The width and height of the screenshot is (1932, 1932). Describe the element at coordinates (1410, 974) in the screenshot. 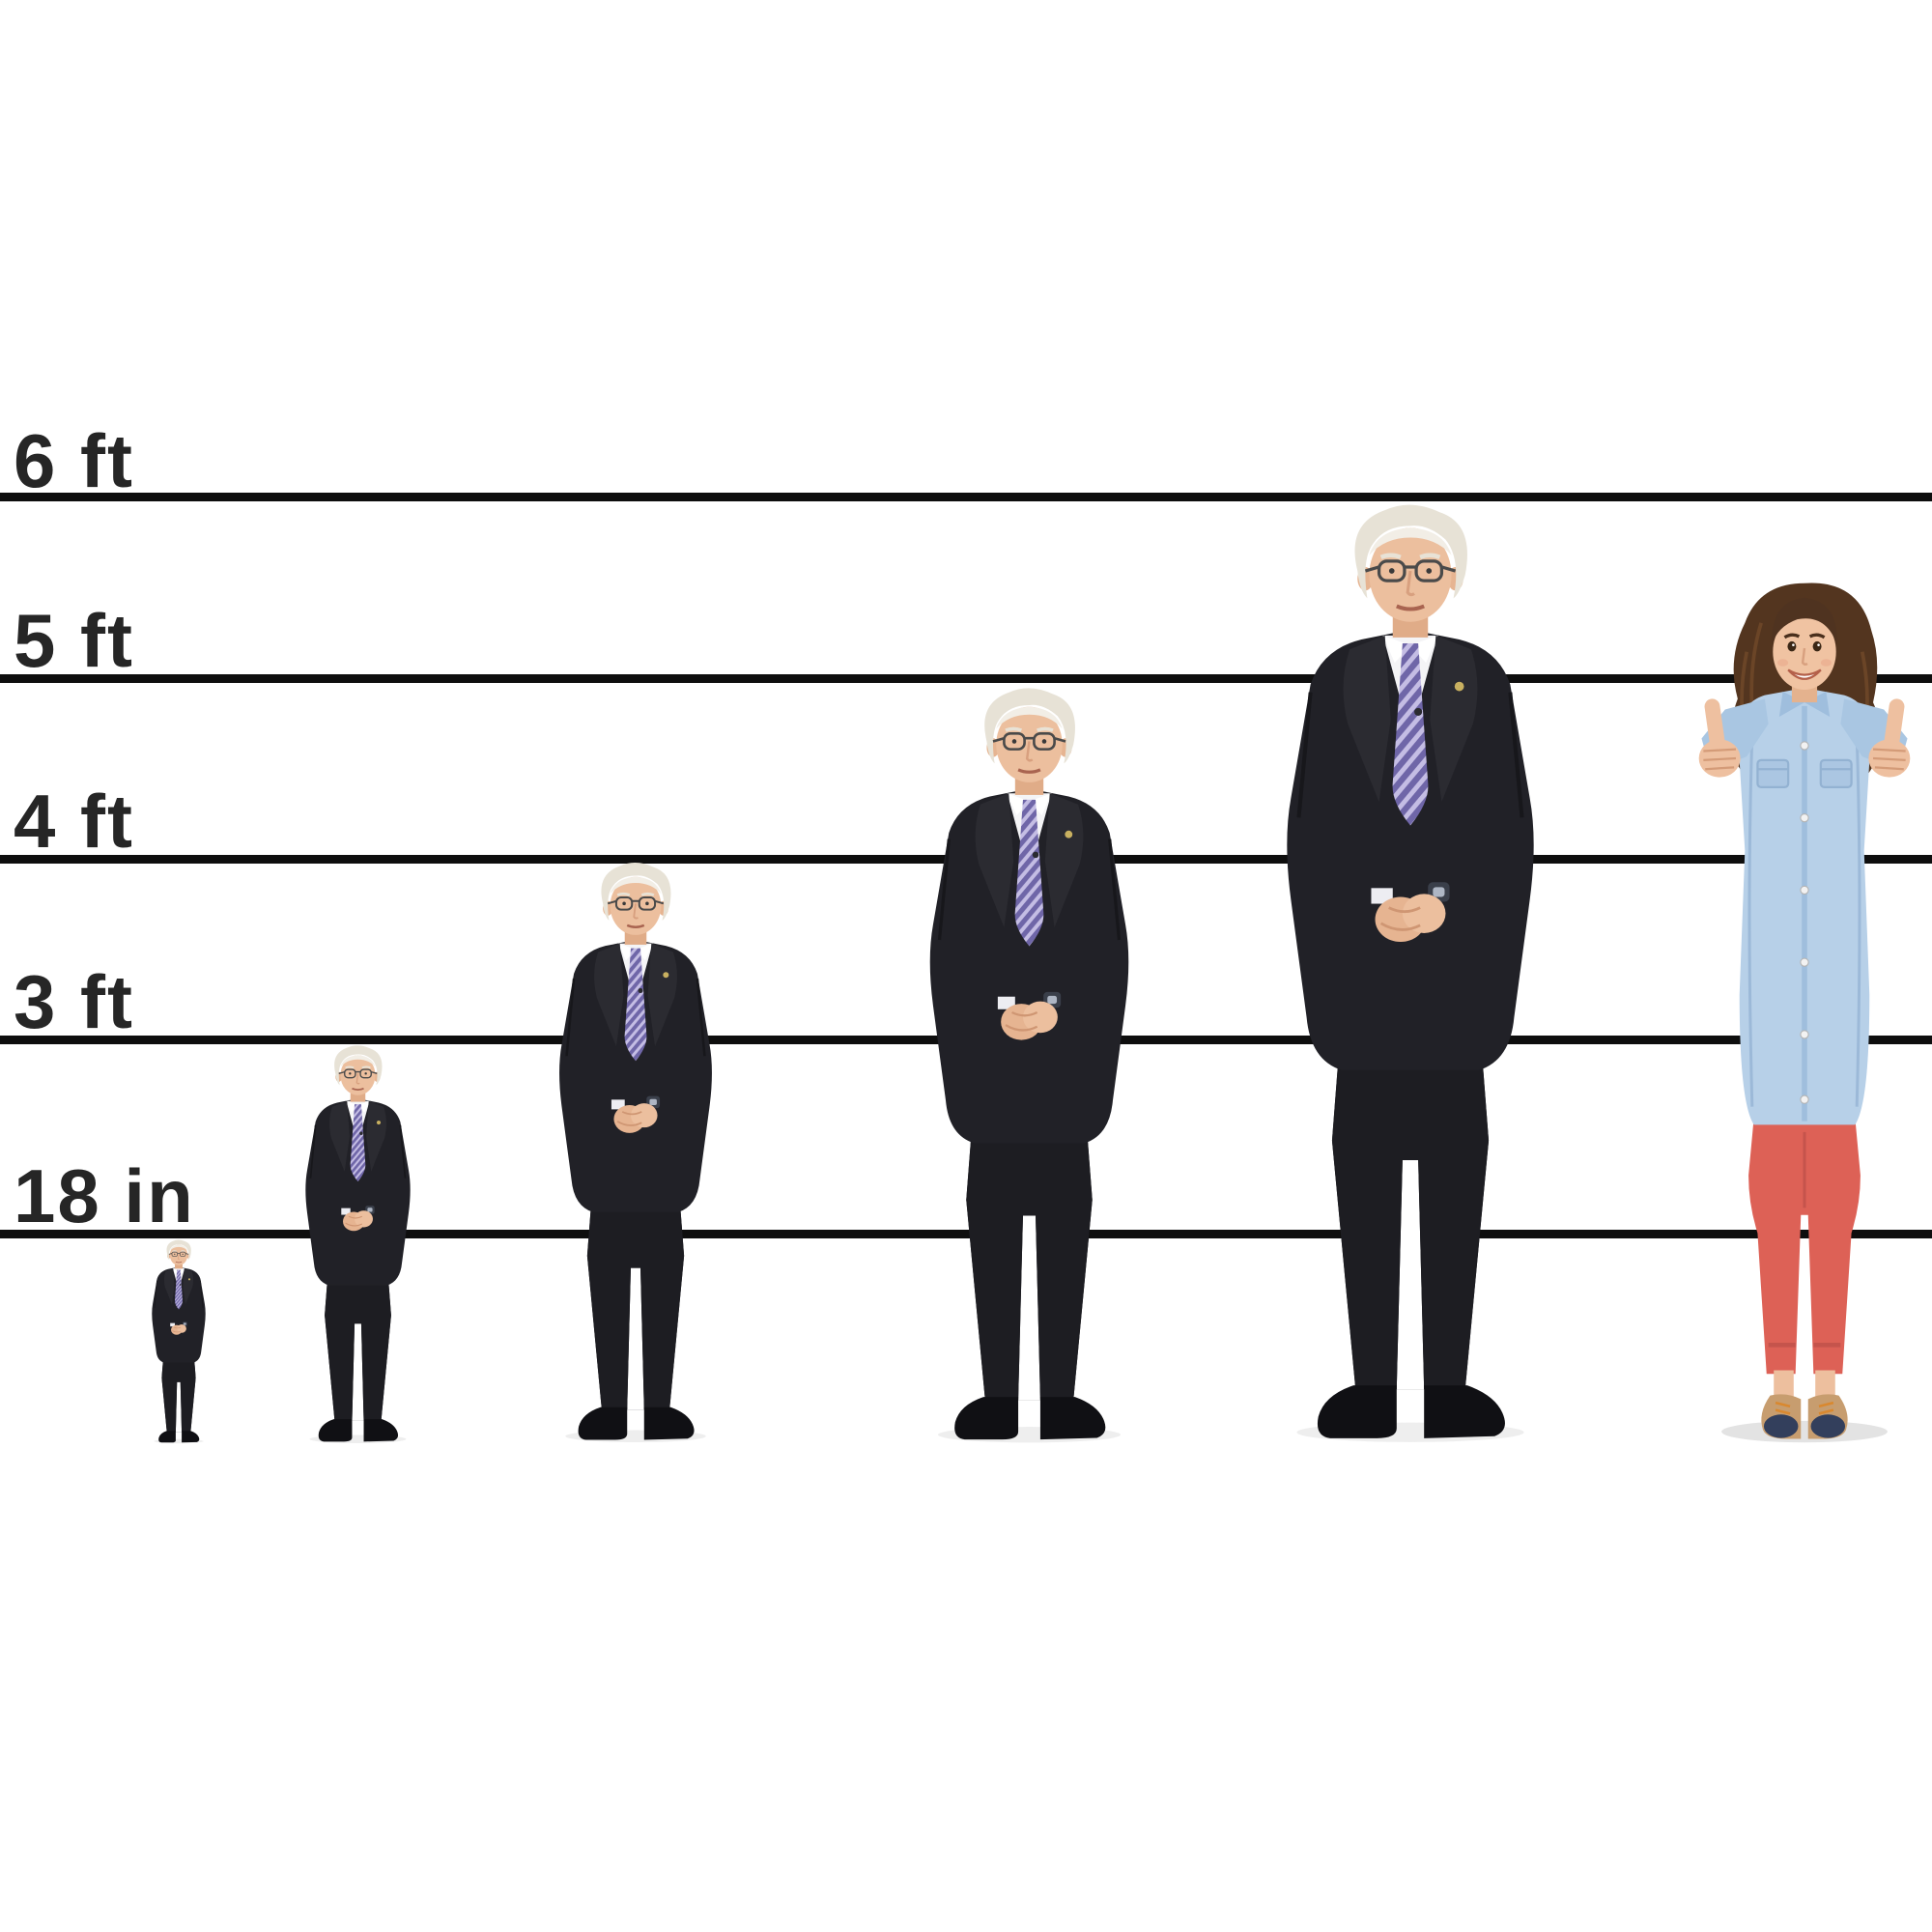

I see `cutout-6ft` at that location.